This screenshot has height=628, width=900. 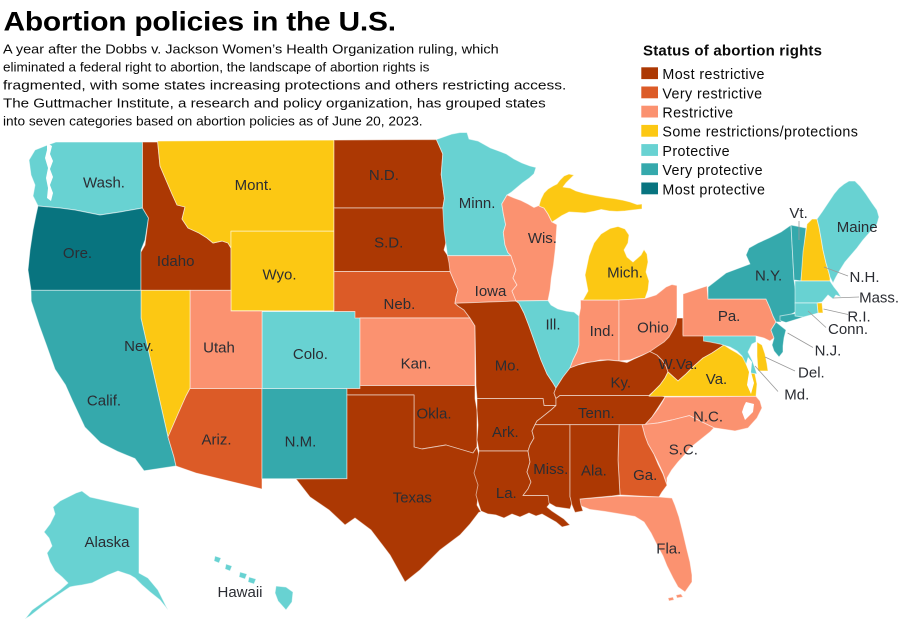 What do you see at coordinates (104, 182) in the screenshot?
I see `svg-text: Wash.` at bounding box center [104, 182].